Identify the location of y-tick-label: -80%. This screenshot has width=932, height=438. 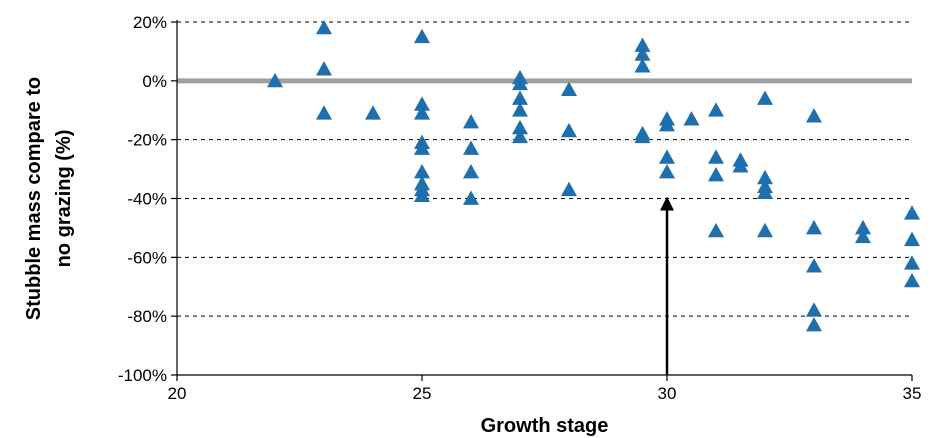
(147, 316).